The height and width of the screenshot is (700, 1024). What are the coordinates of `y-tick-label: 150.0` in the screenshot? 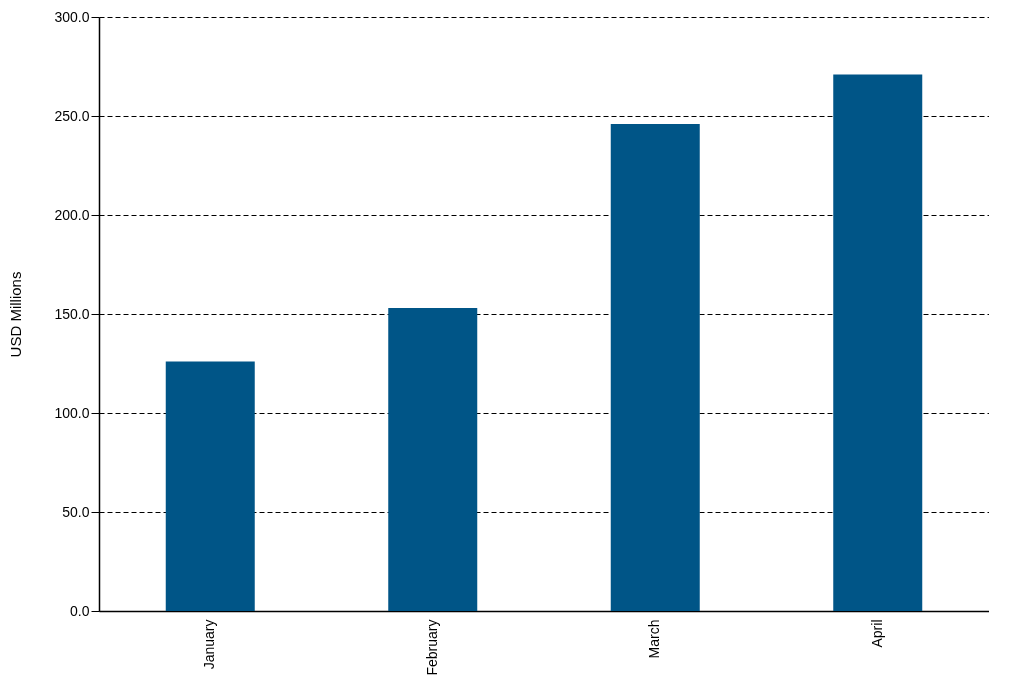 It's located at (72, 313).